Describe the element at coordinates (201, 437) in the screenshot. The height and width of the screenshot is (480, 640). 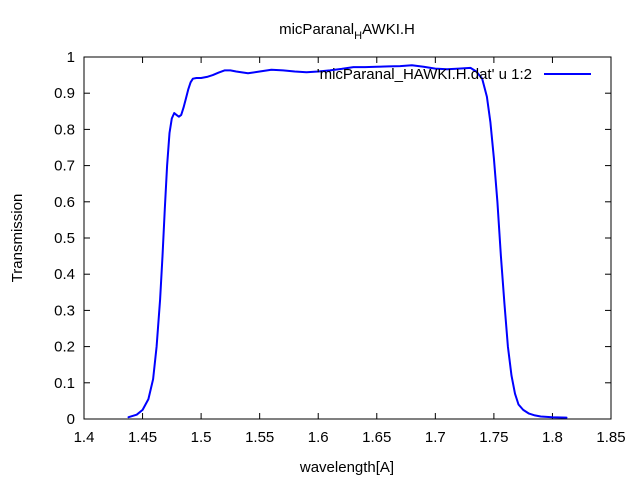
I see `x-tick-label: 1.5` at that location.